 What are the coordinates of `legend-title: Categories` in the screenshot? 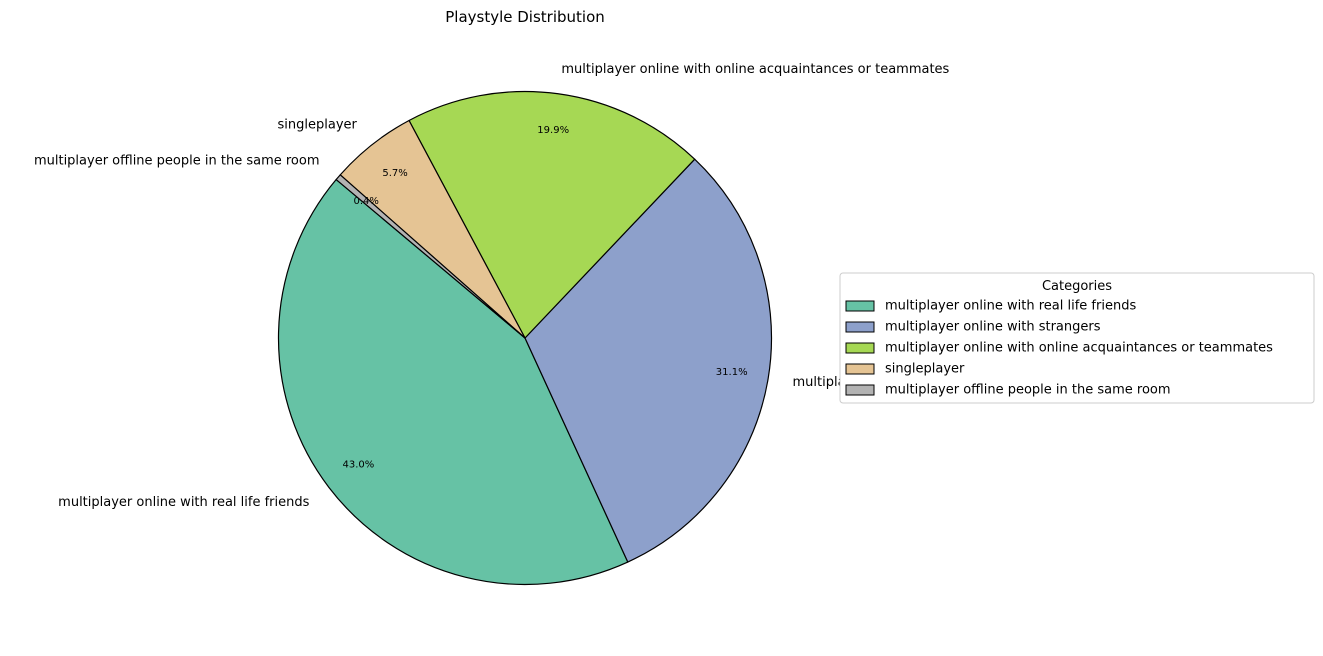 It's located at (1077, 286).